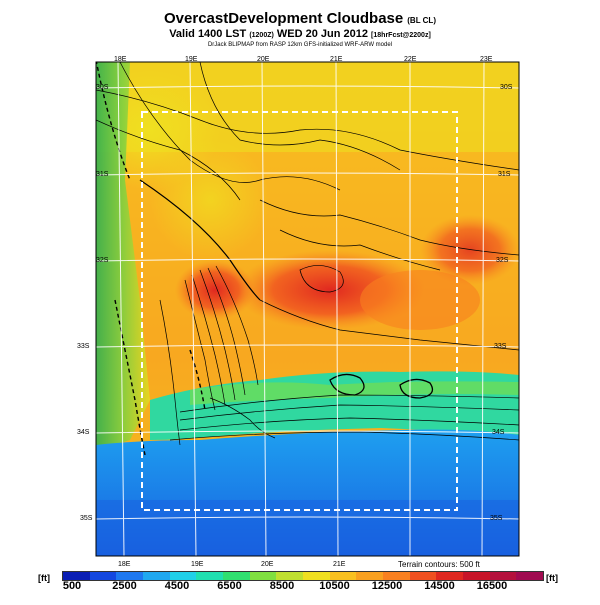  I want to click on valid-suffix: [18hrFcst@2200z], so click(401, 35).